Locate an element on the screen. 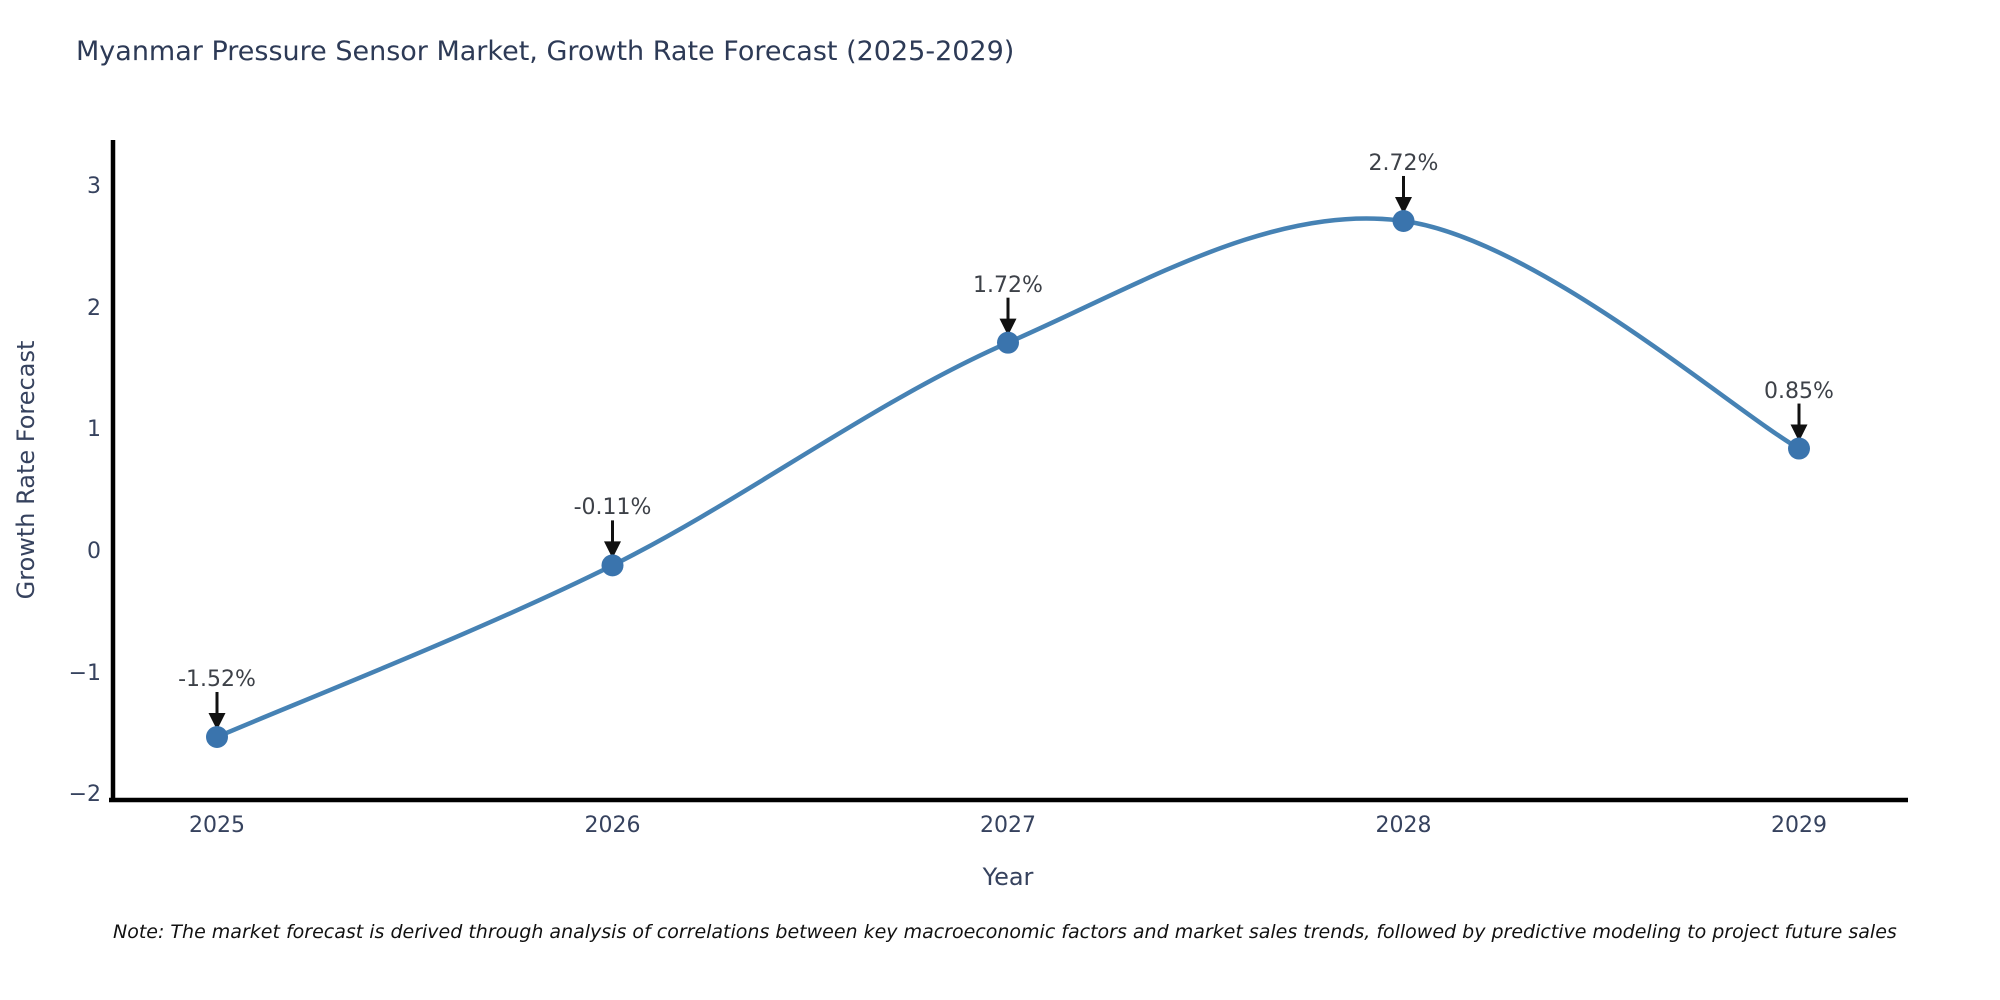  y-tick-label: 1 is located at coordinates (94, 430).